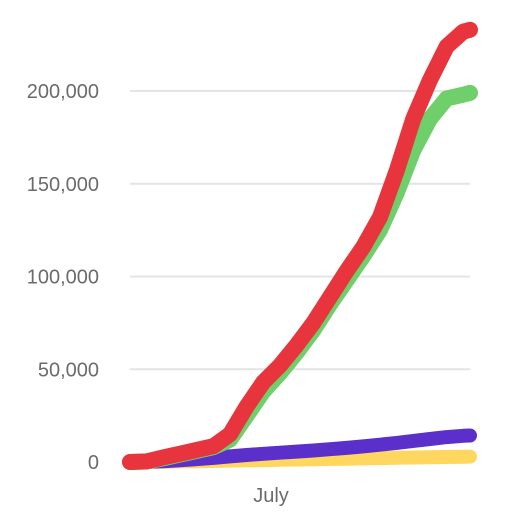 This screenshot has width=512, height=524. I want to click on y-tick-label: 100,000, so click(63, 278).